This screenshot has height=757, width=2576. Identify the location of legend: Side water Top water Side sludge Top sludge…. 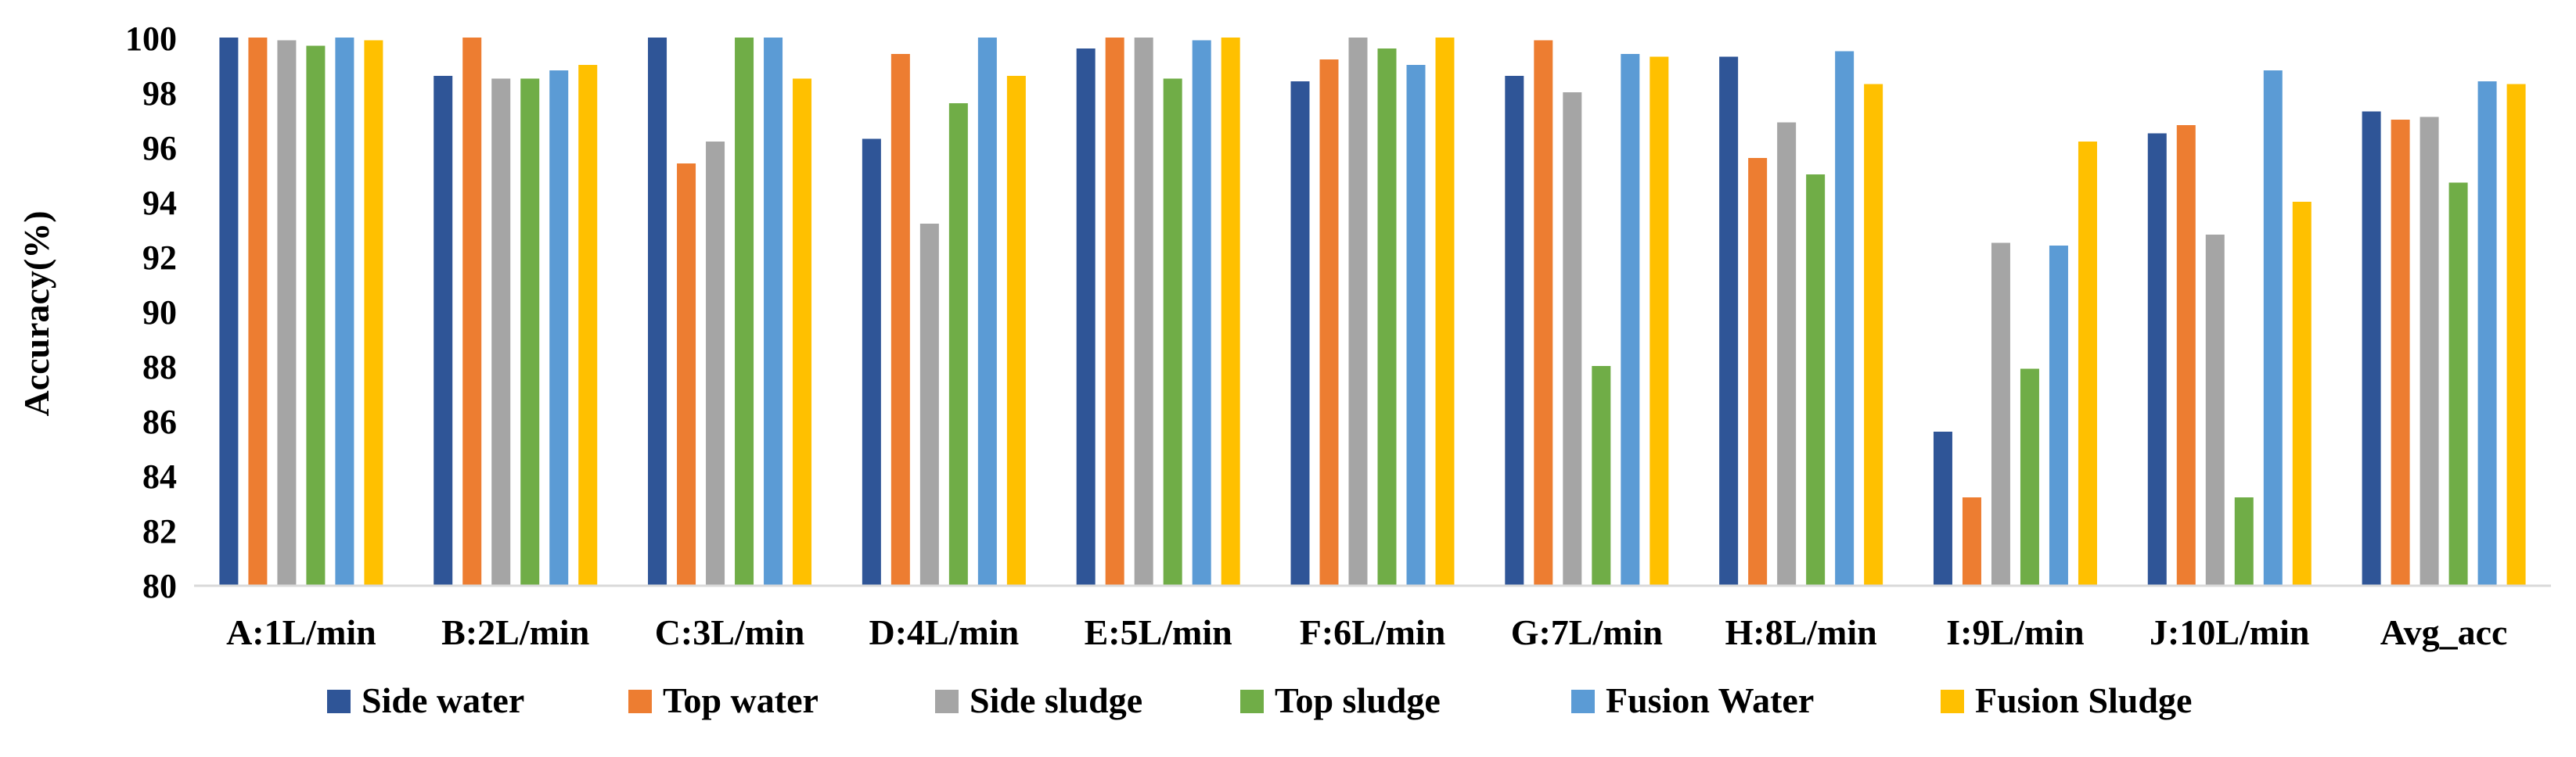
(1259, 700).